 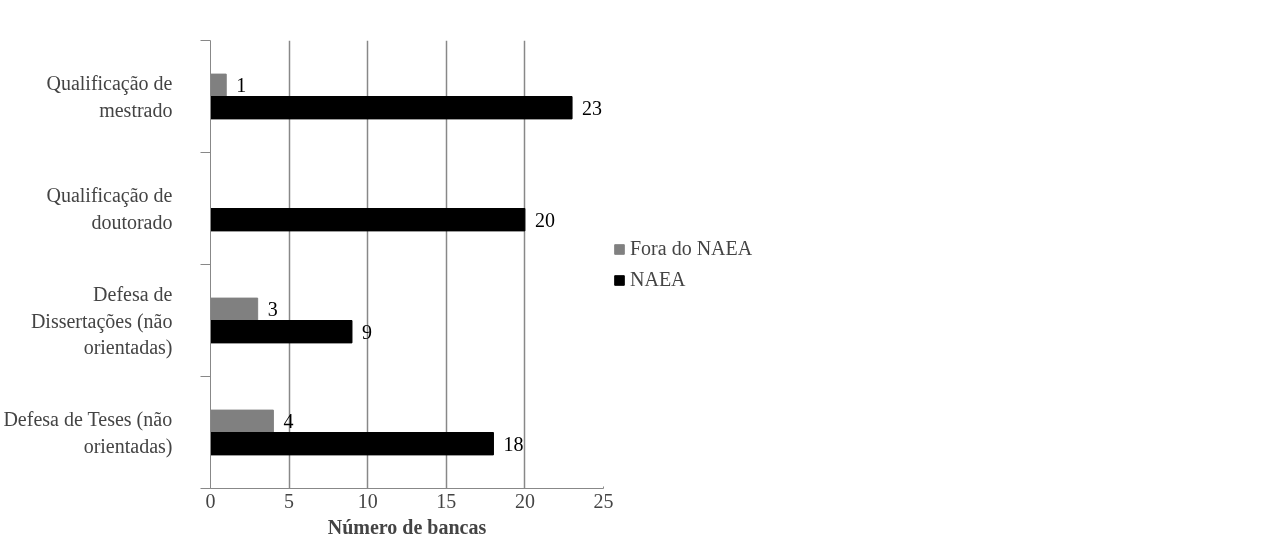 I want to click on y-tick-label: Defesa de Dissertações (não orientadas), so click(x=101, y=321).